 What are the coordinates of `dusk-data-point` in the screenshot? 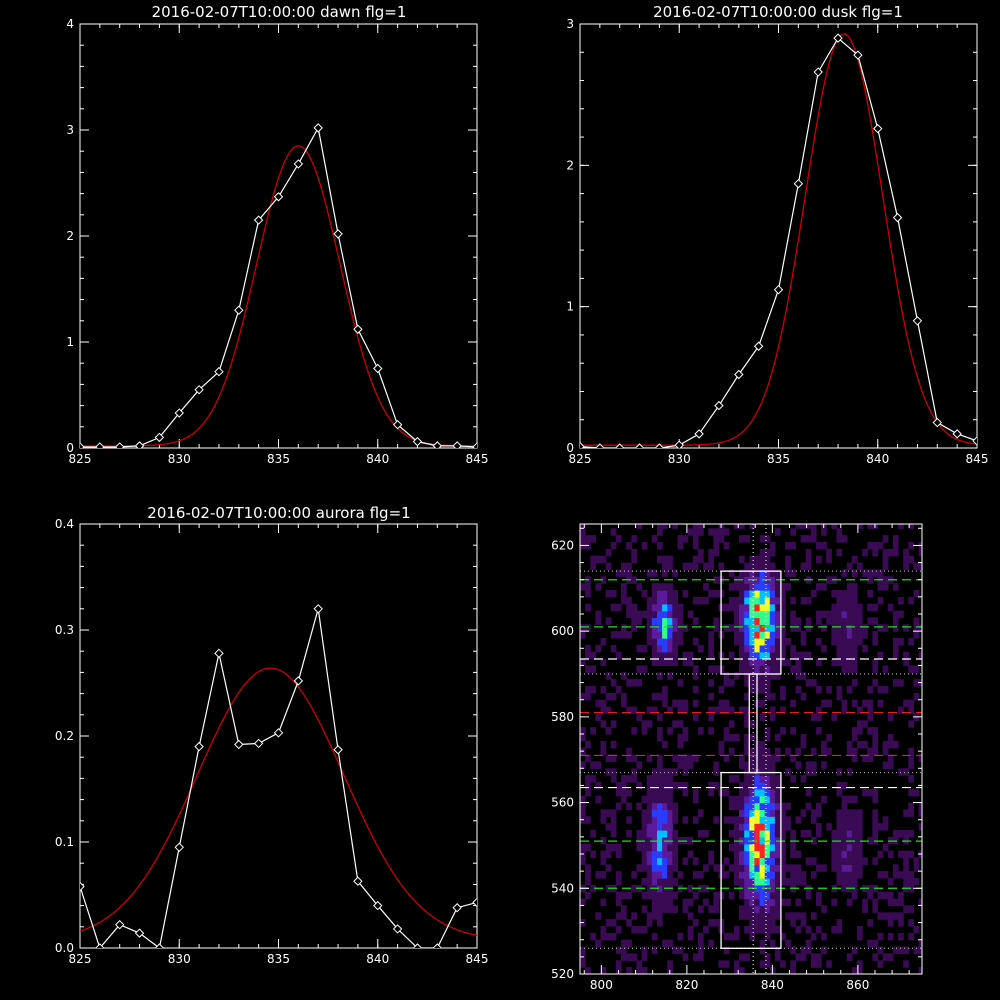 It's located at (600, 445).